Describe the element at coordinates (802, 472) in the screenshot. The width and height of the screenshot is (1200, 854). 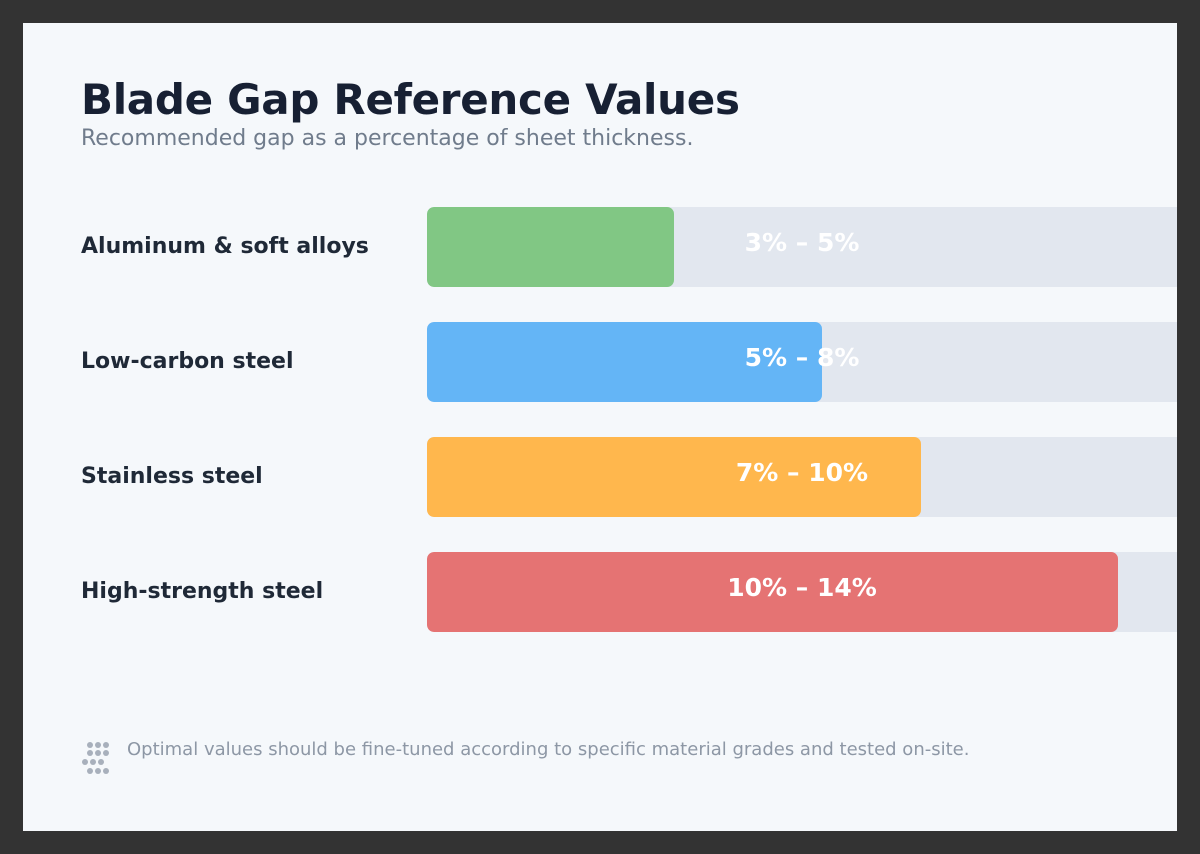
I see `range-label: 7% – 10%` at that location.